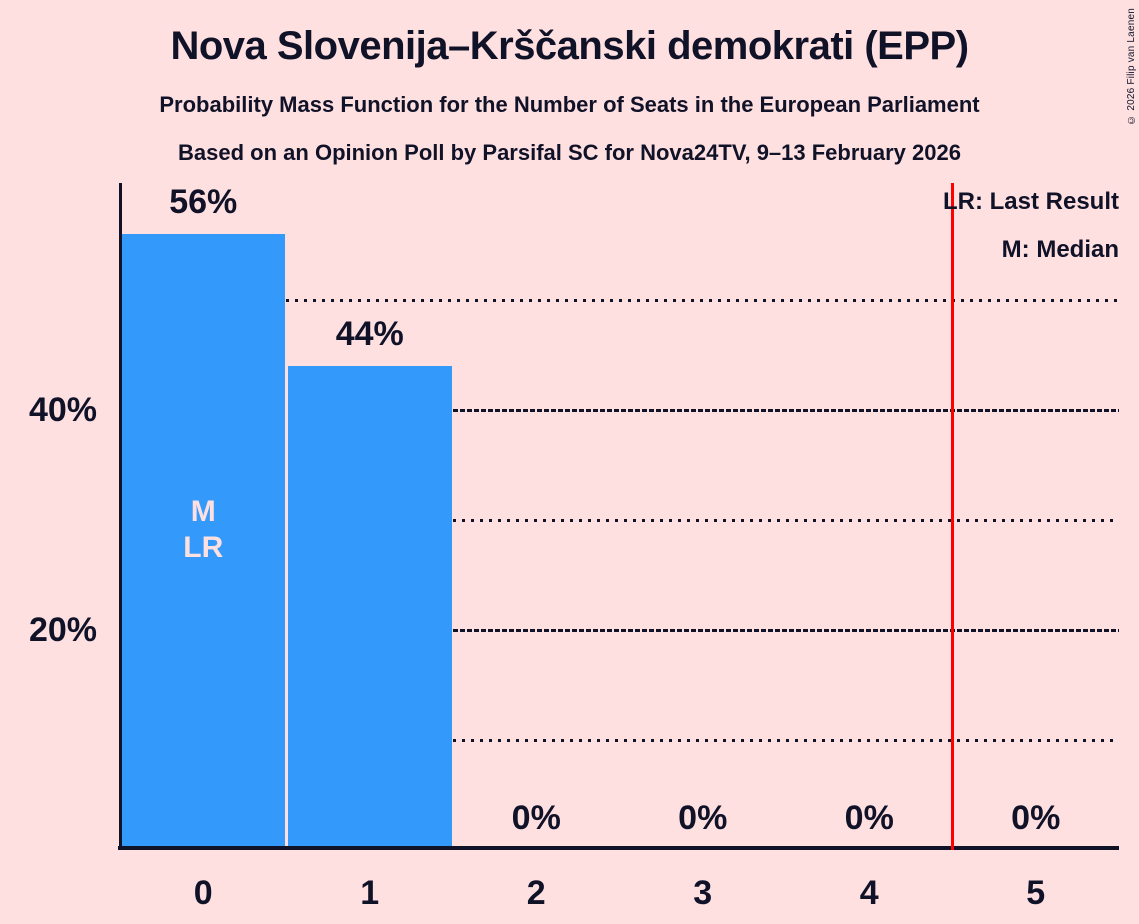 This screenshot has height=924, width=1139. Describe the element at coordinates (1060, 249) in the screenshot. I see `legend-median: M: Median` at that location.